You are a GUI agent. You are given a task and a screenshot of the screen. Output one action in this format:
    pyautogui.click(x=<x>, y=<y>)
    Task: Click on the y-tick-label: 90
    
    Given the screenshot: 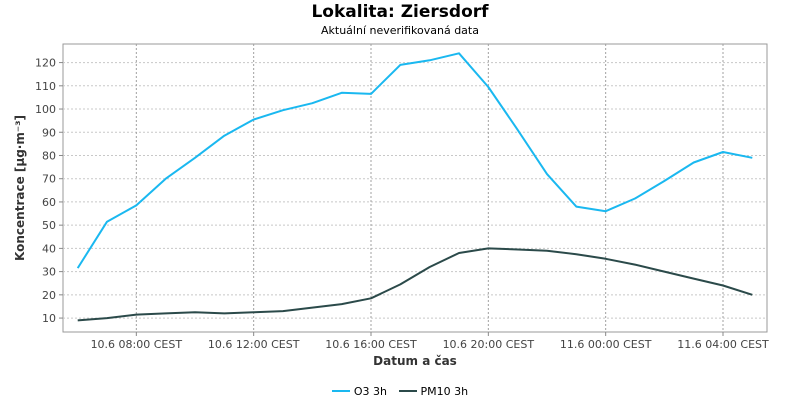 What is the action you would take?
    pyautogui.click(x=49, y=132)
    